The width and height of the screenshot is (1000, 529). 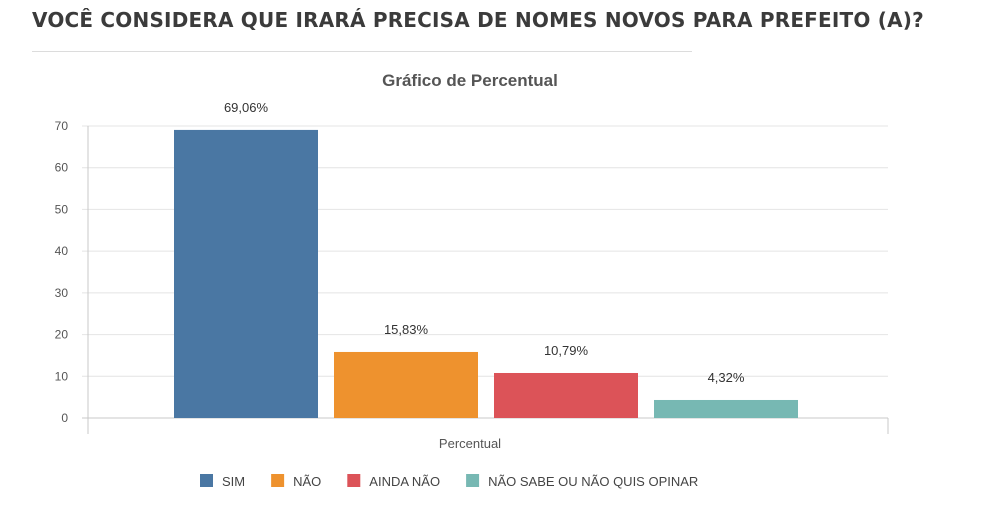 What do you see at coordinates (566, 350) in the screenshot?
I see `data-label: 10,79%` at bounding box center [566, 350].